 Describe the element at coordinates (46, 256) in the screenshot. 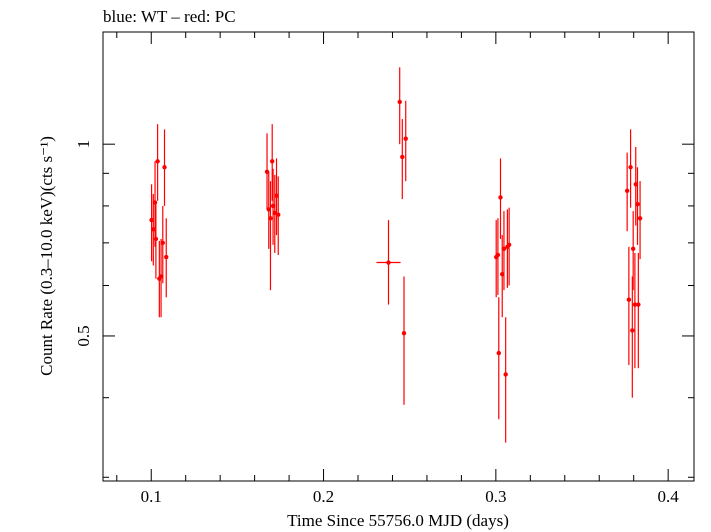

I see `y-axis-label: Count Rate (0.3–10.0 keV)(cts s⁻¹)` at that location.